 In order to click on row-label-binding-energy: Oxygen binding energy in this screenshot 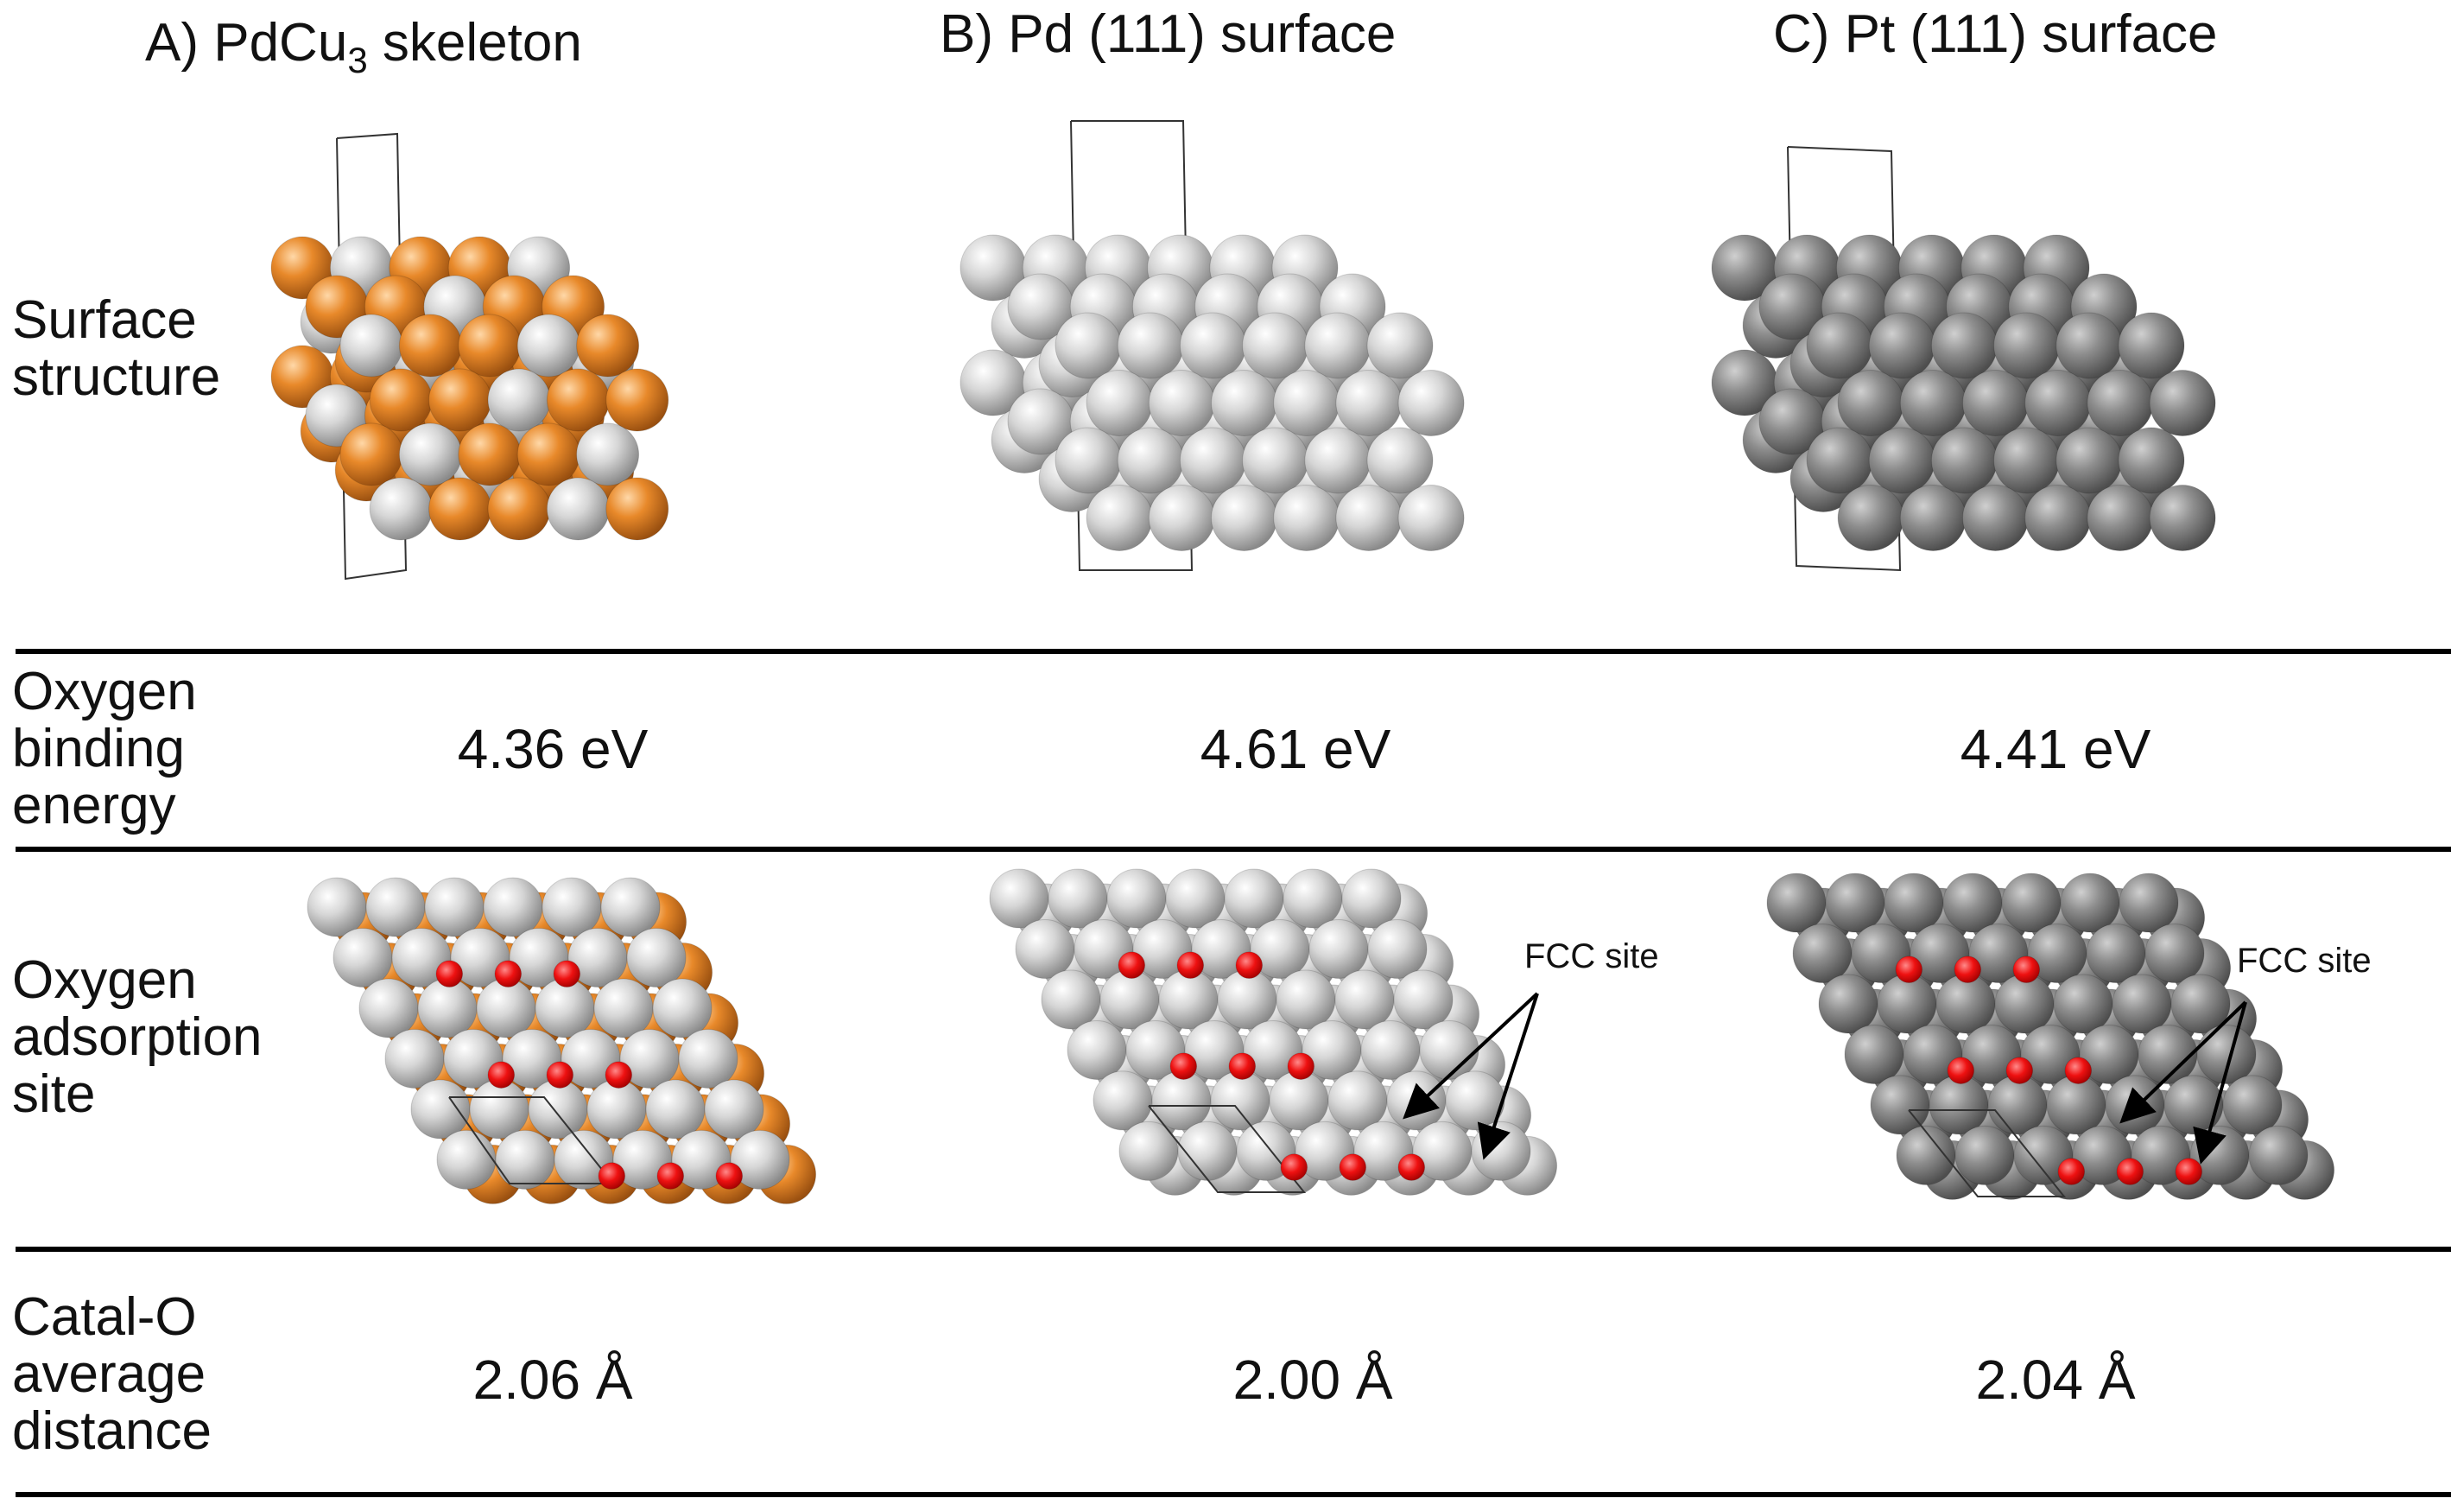, I will do `click(104, 748)`.